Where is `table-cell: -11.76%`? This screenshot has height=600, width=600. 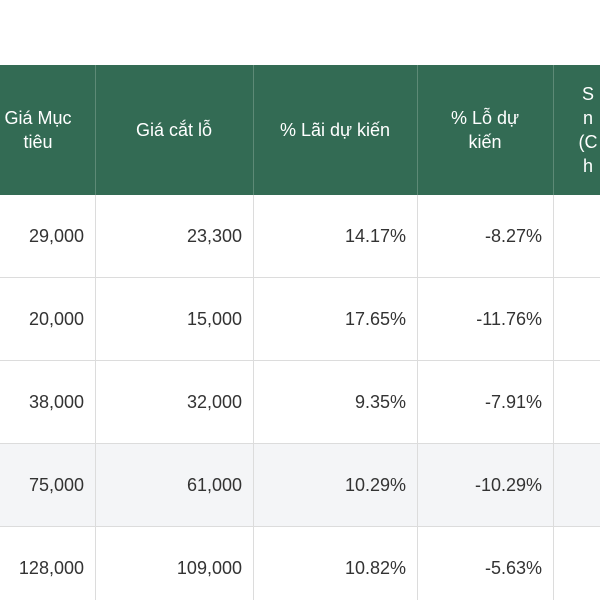
table-cell: -11.76% is located at coordinates (509, 319).